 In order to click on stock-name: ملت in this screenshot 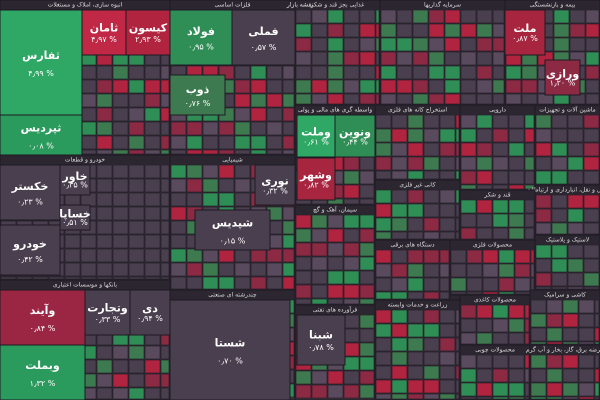, I will do `click(525, 28)`.